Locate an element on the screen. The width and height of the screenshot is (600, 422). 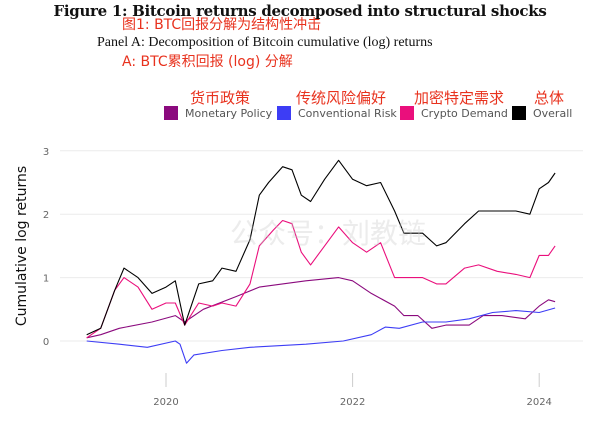
y-tick-label: 0 is located at coordinates (46, 342).